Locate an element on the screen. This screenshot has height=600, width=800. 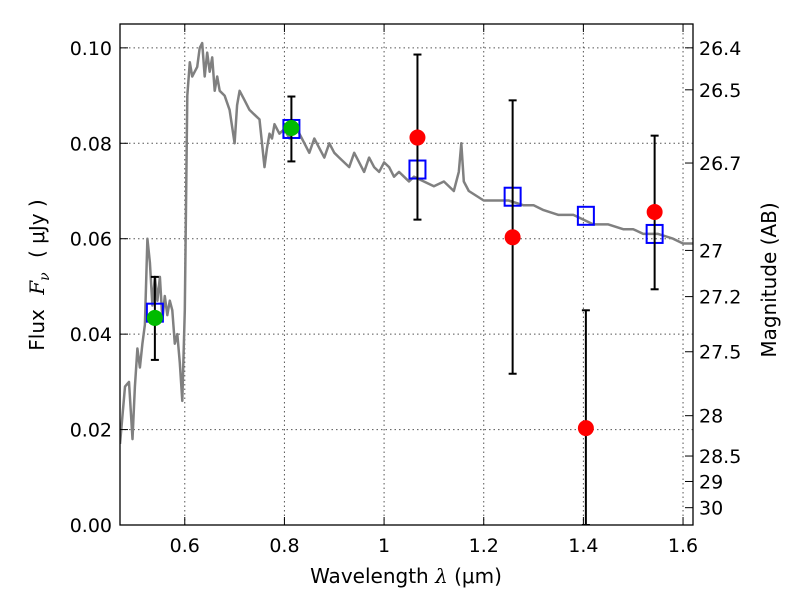
x-axis-label: Wavelength λ (μm) is located at coordinates (406, 576).